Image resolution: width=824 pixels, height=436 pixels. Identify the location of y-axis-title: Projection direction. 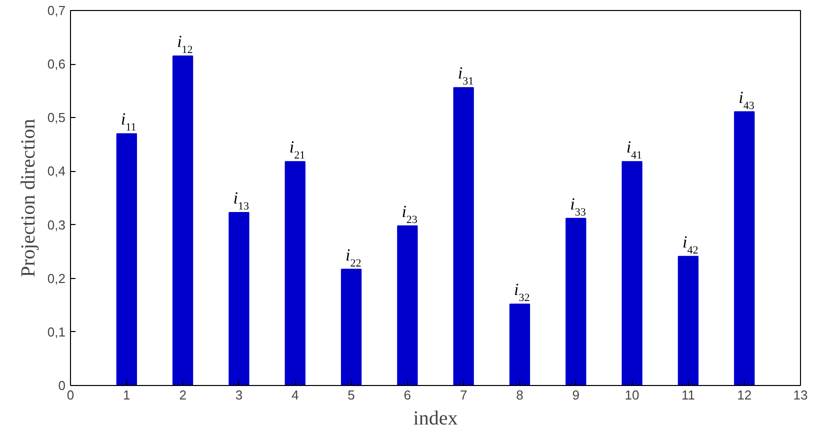
(28, 198).